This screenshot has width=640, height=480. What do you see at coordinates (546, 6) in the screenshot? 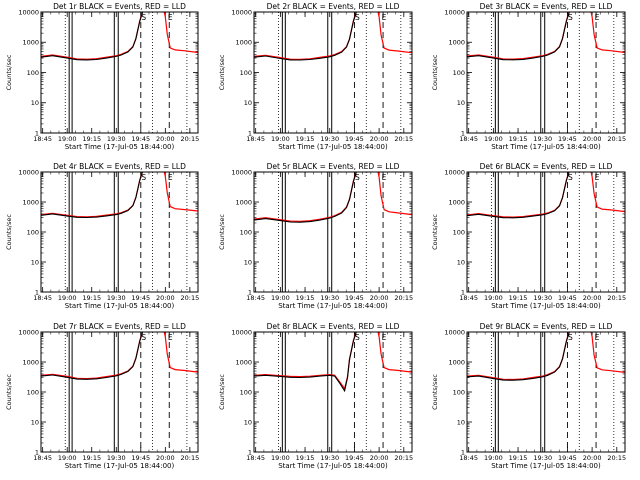
I see `chart-title: Det 3r BLACK = Events, RED = LLD` at bounding box center [546, 6].